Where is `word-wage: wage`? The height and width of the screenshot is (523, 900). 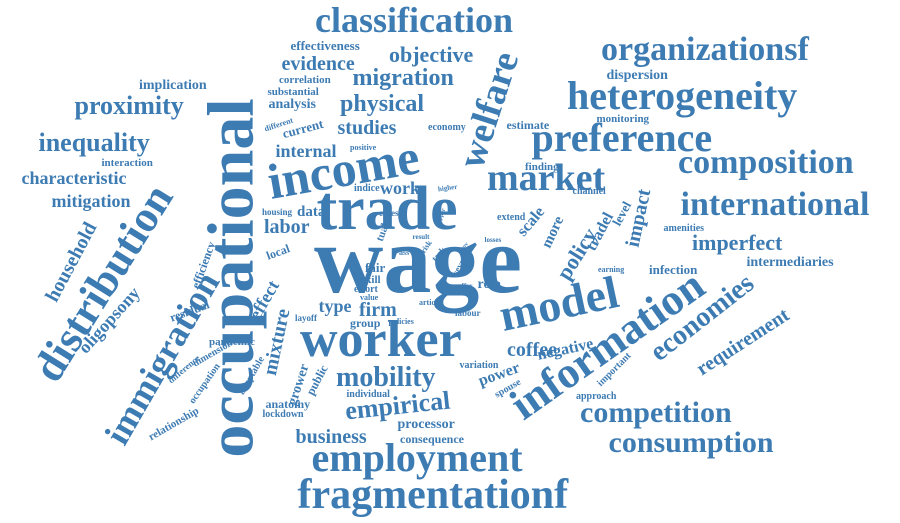 word-wage: wage is located at coordinates (418, 259).